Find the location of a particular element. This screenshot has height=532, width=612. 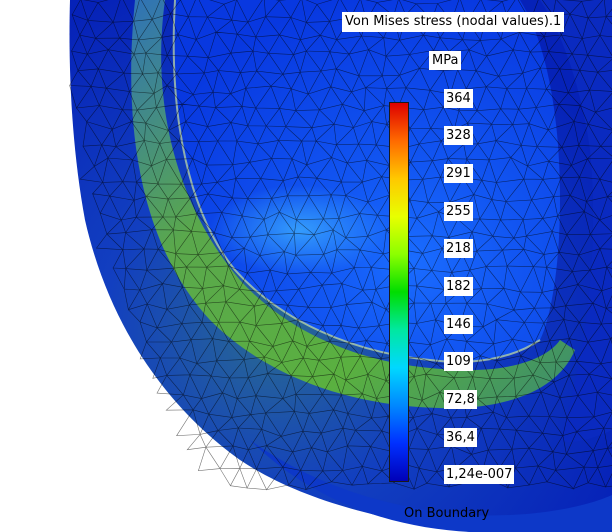

right-shell-surface is located at coordinates (576, 221).